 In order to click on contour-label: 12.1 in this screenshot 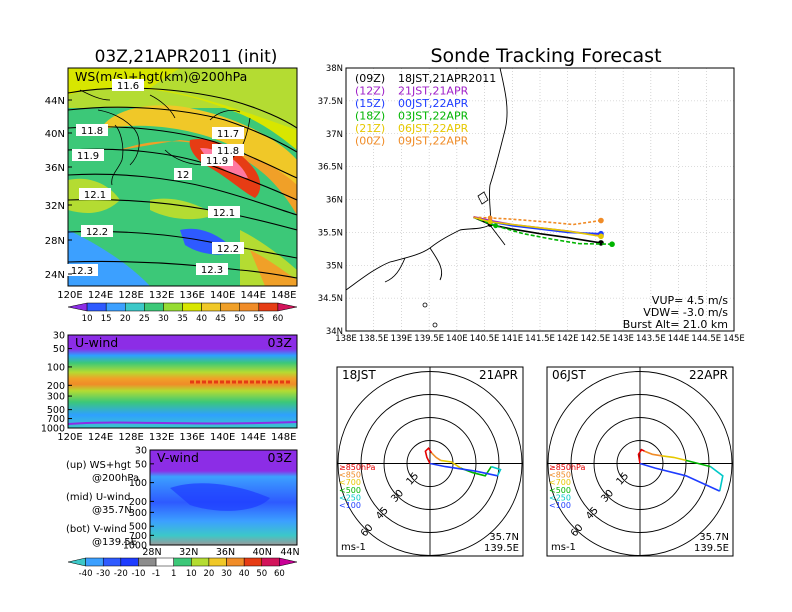, I will do `click(95, 195)`.